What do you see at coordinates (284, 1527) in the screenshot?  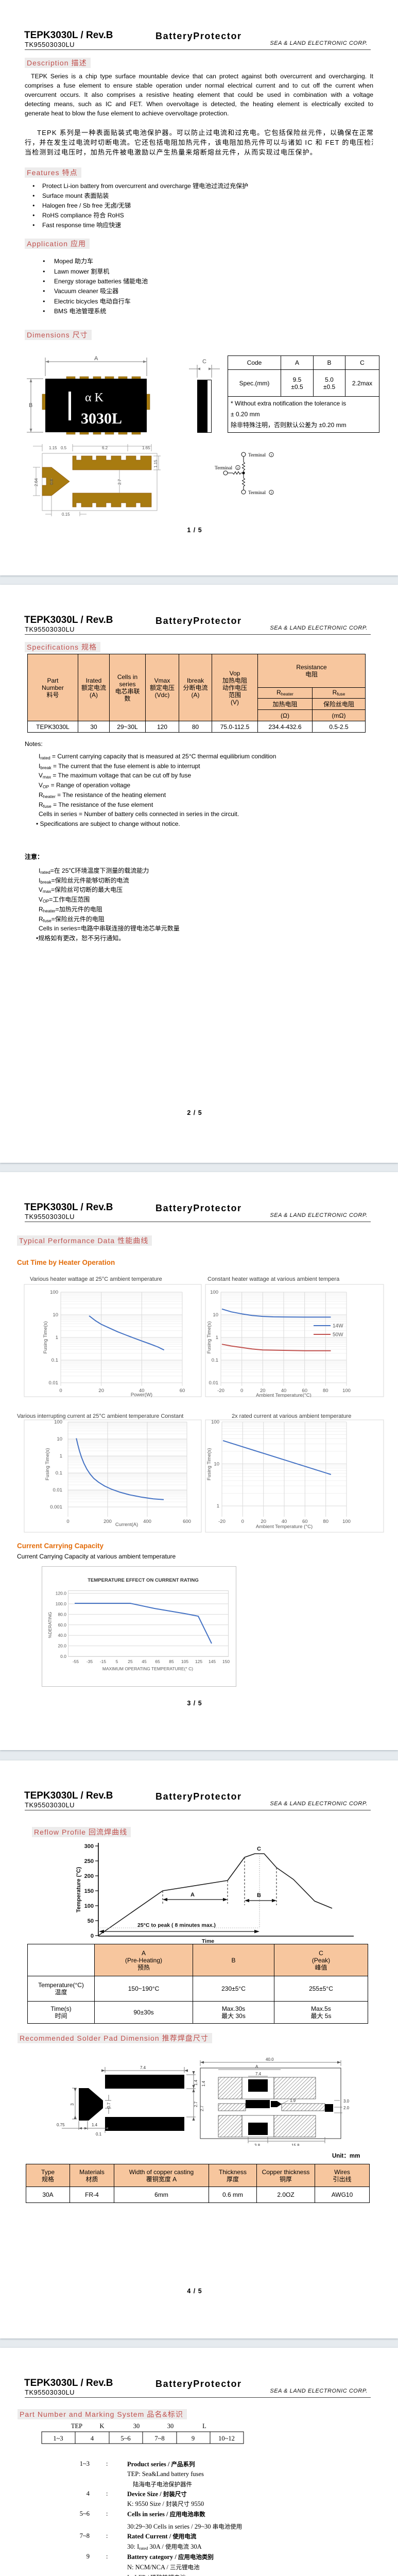 I see `svg-text: Ambient Temperature (°C)` at bounding box center [284, 1527].